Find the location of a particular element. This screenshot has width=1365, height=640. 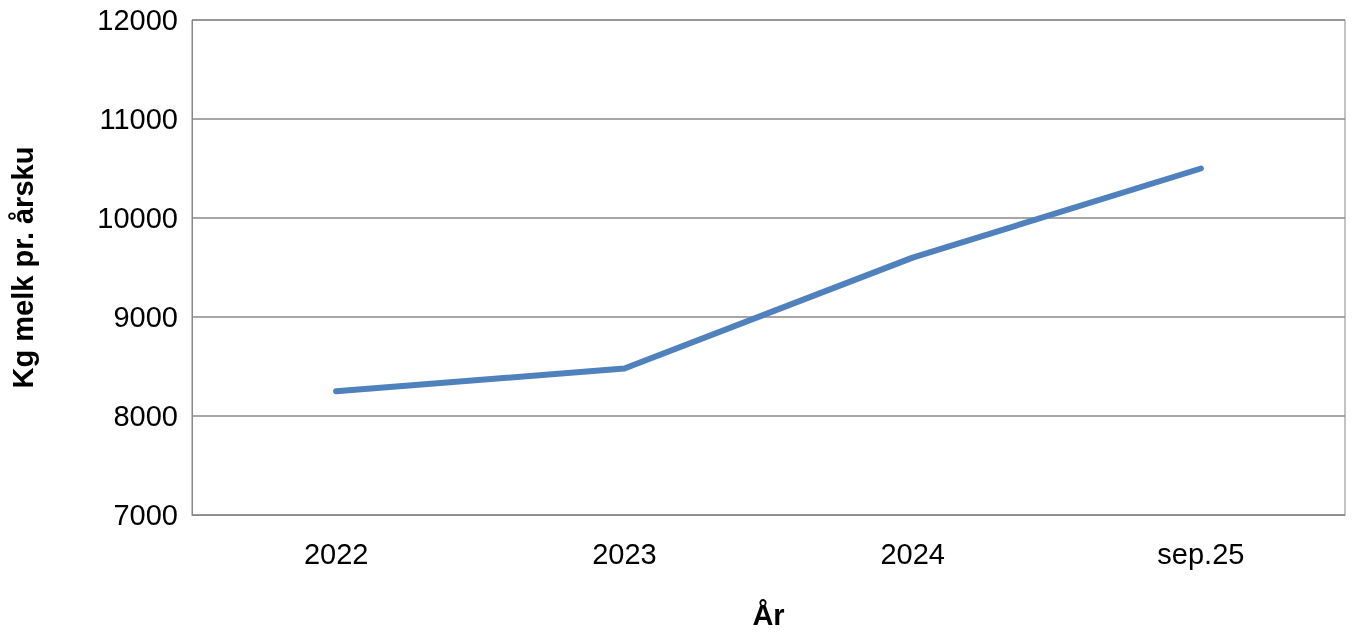

y-tick-label: 8000 is located at coordinates (145, 416).